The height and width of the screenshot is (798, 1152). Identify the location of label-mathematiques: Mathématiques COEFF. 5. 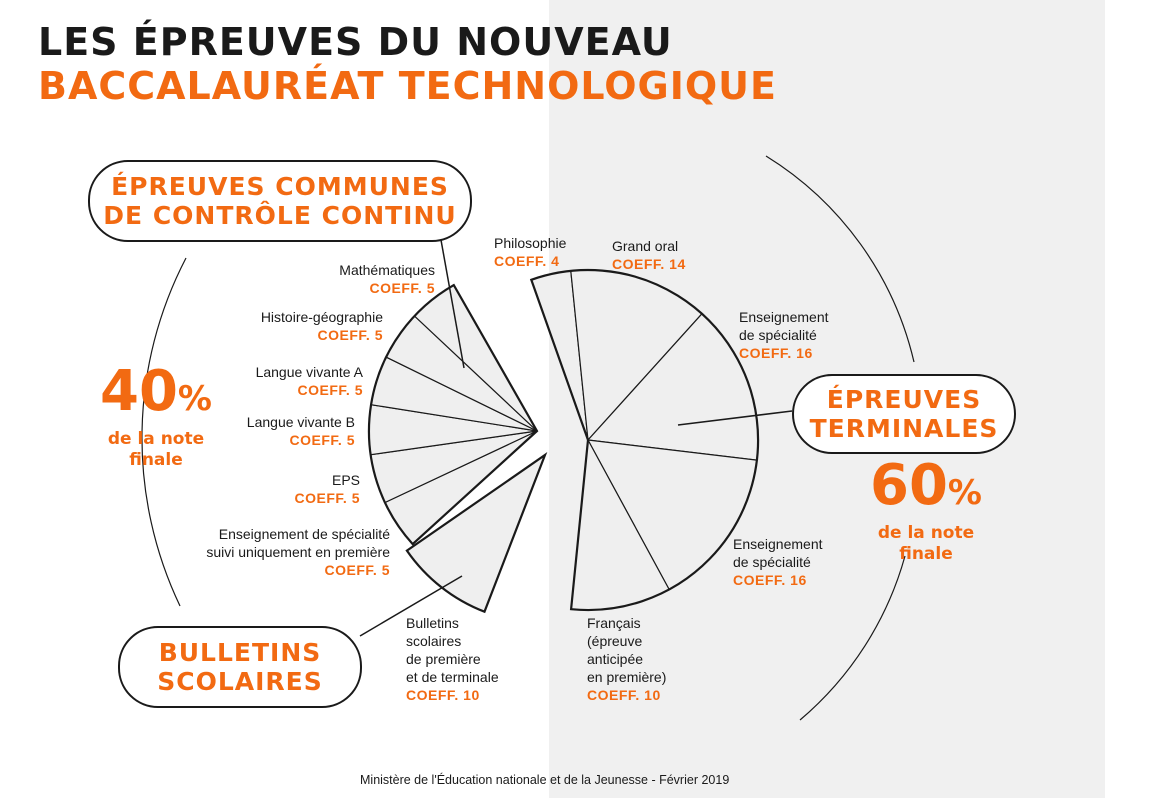
(387, 279).